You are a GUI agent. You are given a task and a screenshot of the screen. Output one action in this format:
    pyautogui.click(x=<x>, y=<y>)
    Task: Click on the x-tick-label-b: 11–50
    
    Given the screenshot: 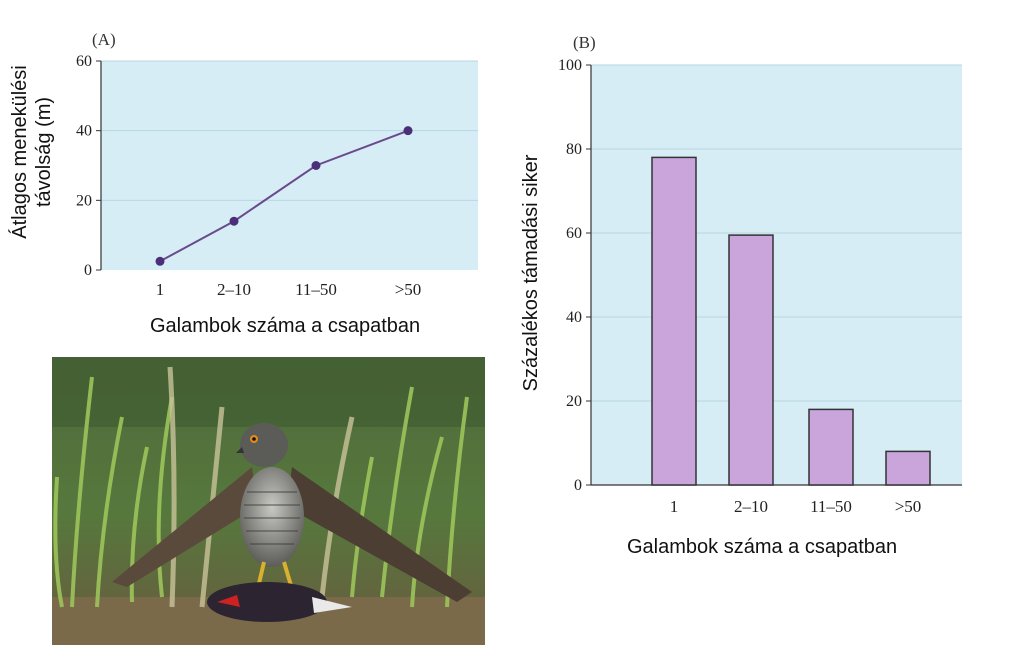 What is the action you would take?
    pyautogui.click(x=831, y=506)
    